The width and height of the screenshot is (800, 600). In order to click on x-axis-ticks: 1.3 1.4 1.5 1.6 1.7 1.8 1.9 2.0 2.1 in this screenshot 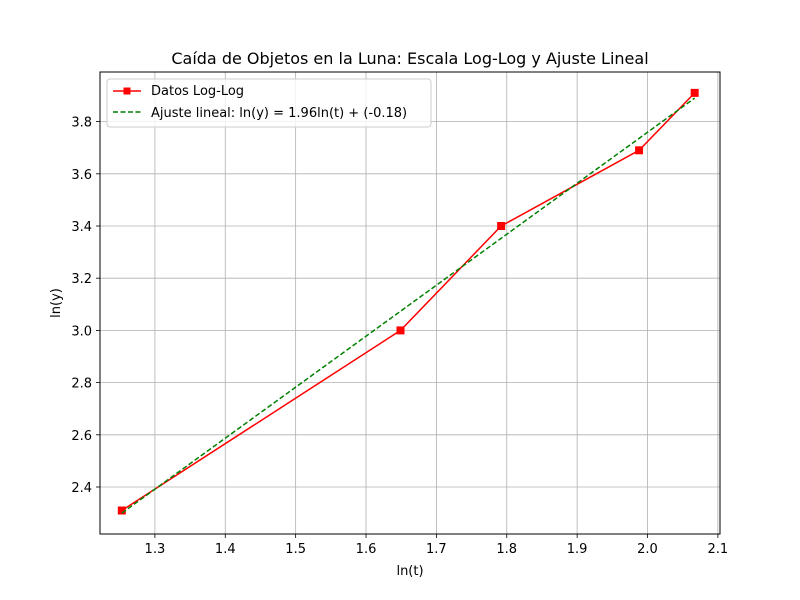, I will do `click(437, 545)`.